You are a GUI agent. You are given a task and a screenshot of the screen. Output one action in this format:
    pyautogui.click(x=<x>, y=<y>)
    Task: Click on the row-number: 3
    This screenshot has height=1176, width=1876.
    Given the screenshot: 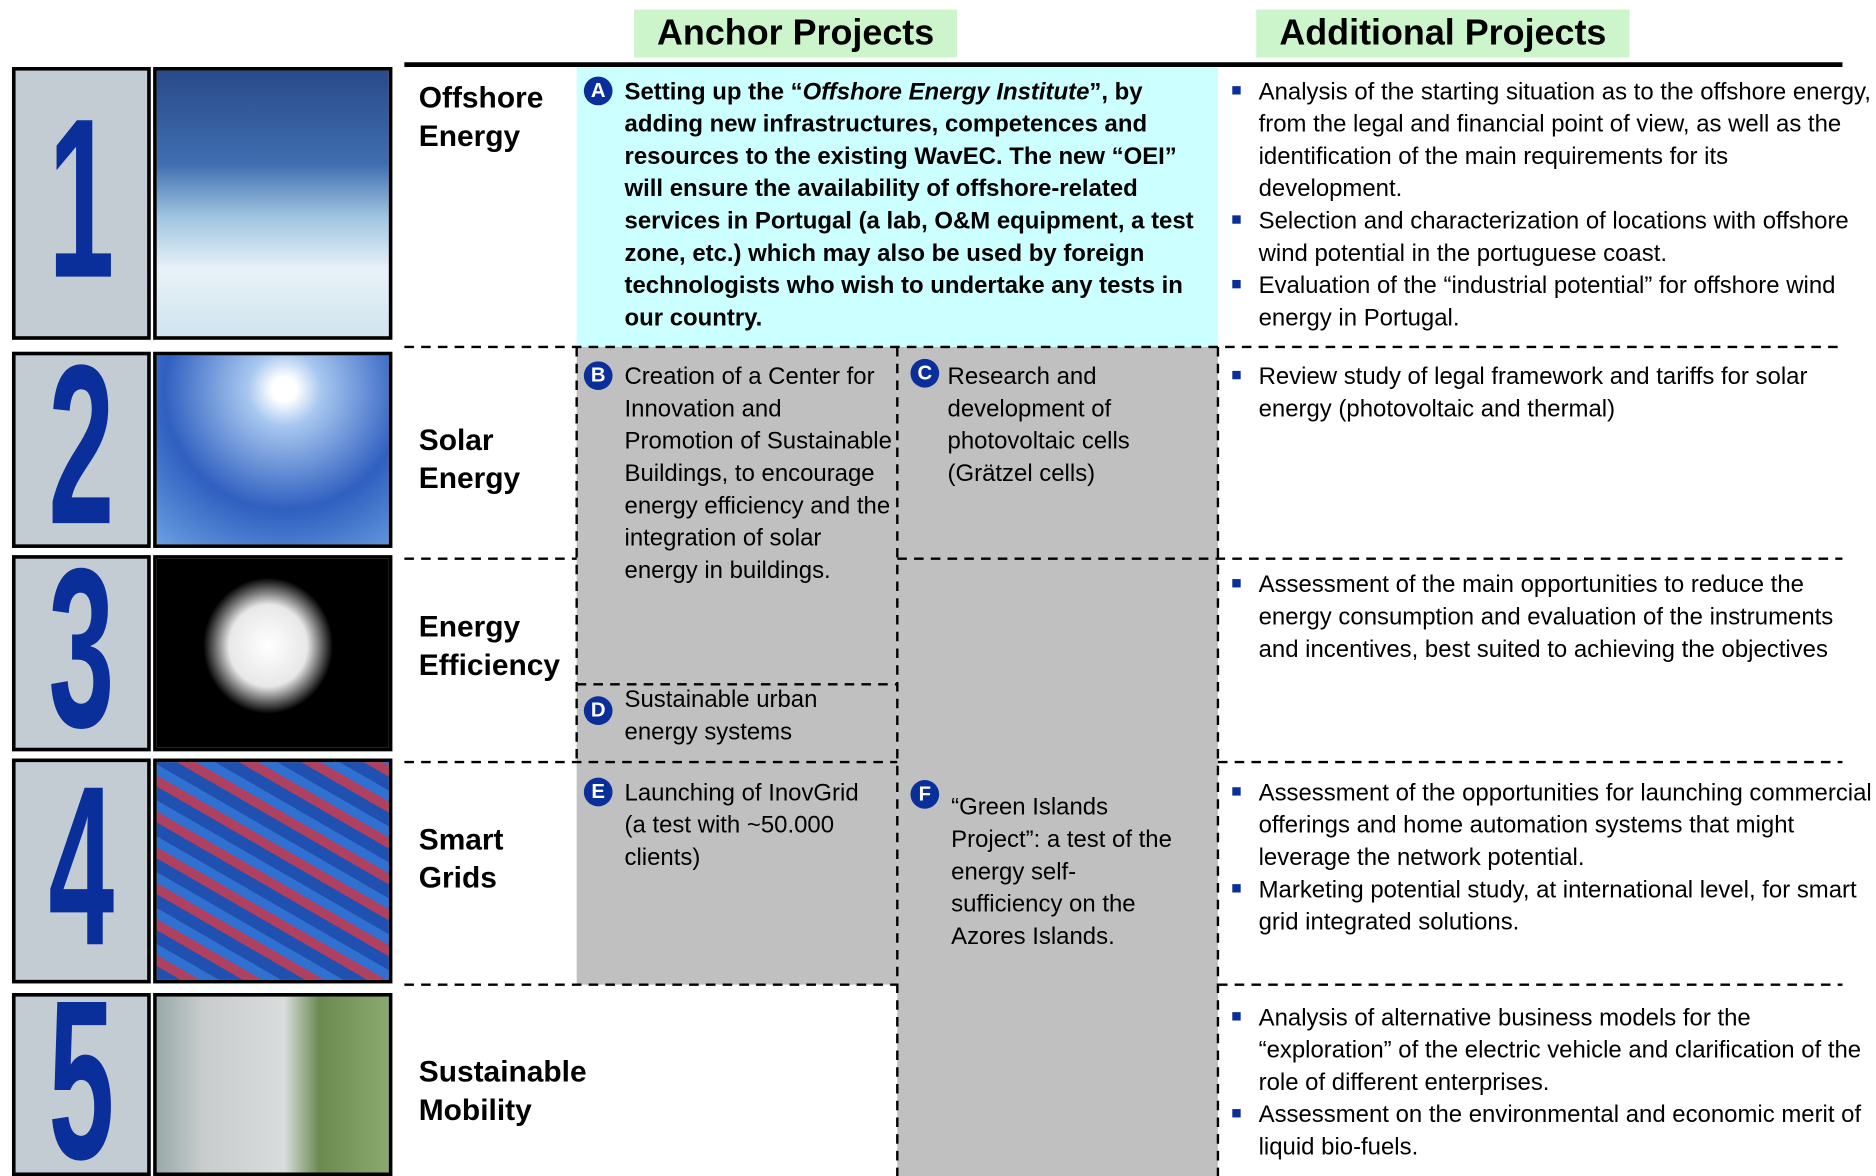 What is the action you would take?
    pyautogui.click(x=81, y=653)
    